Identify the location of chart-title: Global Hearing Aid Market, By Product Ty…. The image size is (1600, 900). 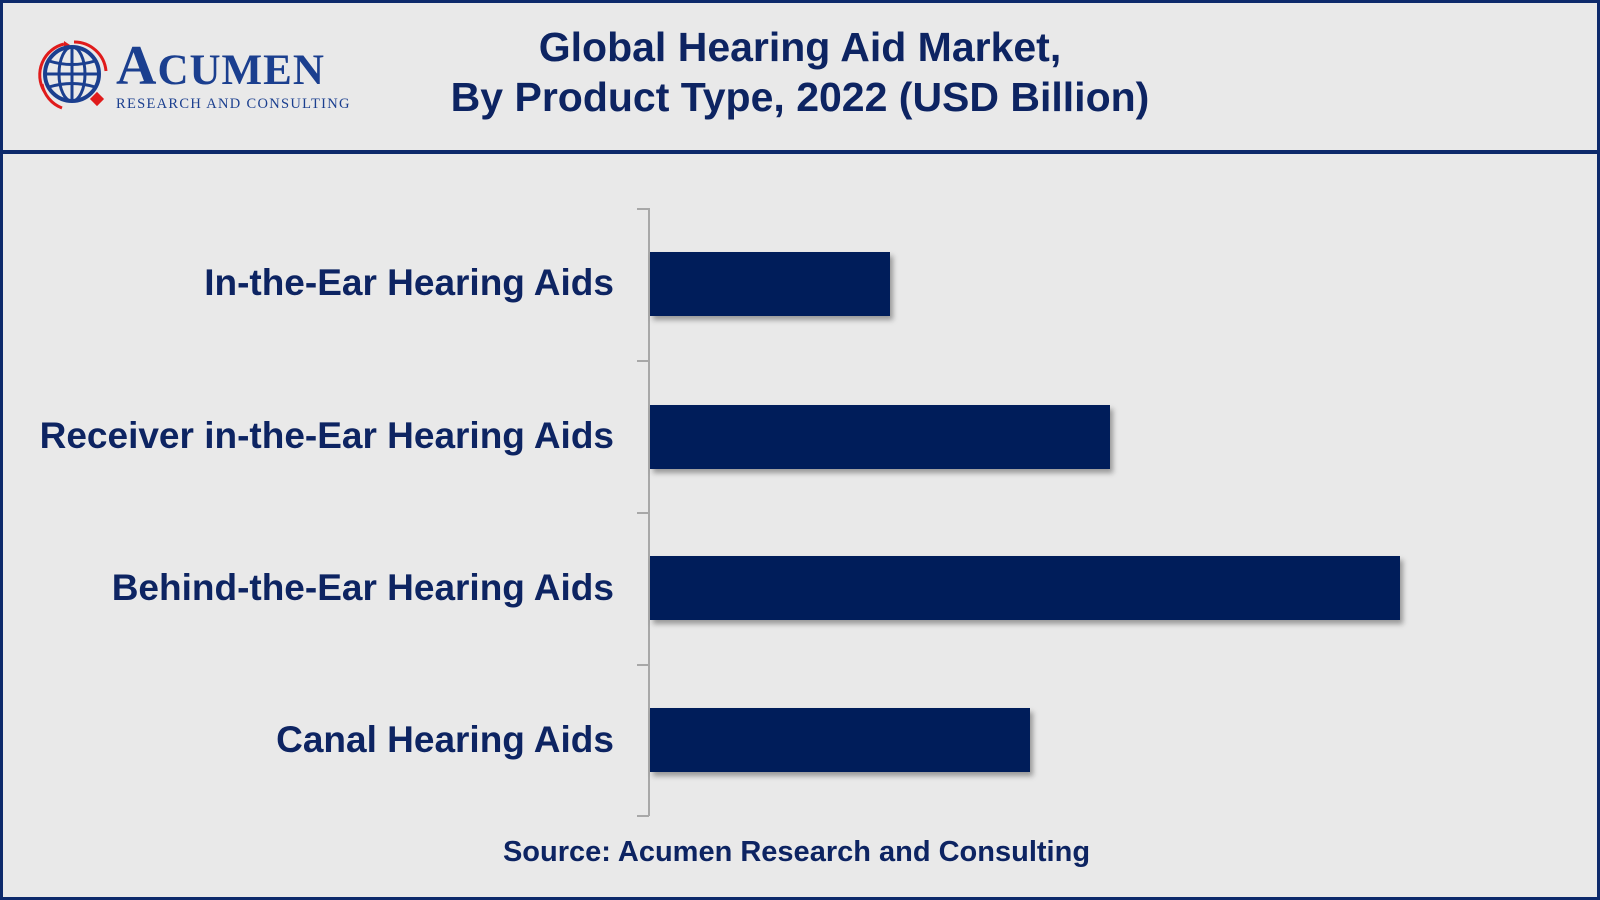
(800, 72).